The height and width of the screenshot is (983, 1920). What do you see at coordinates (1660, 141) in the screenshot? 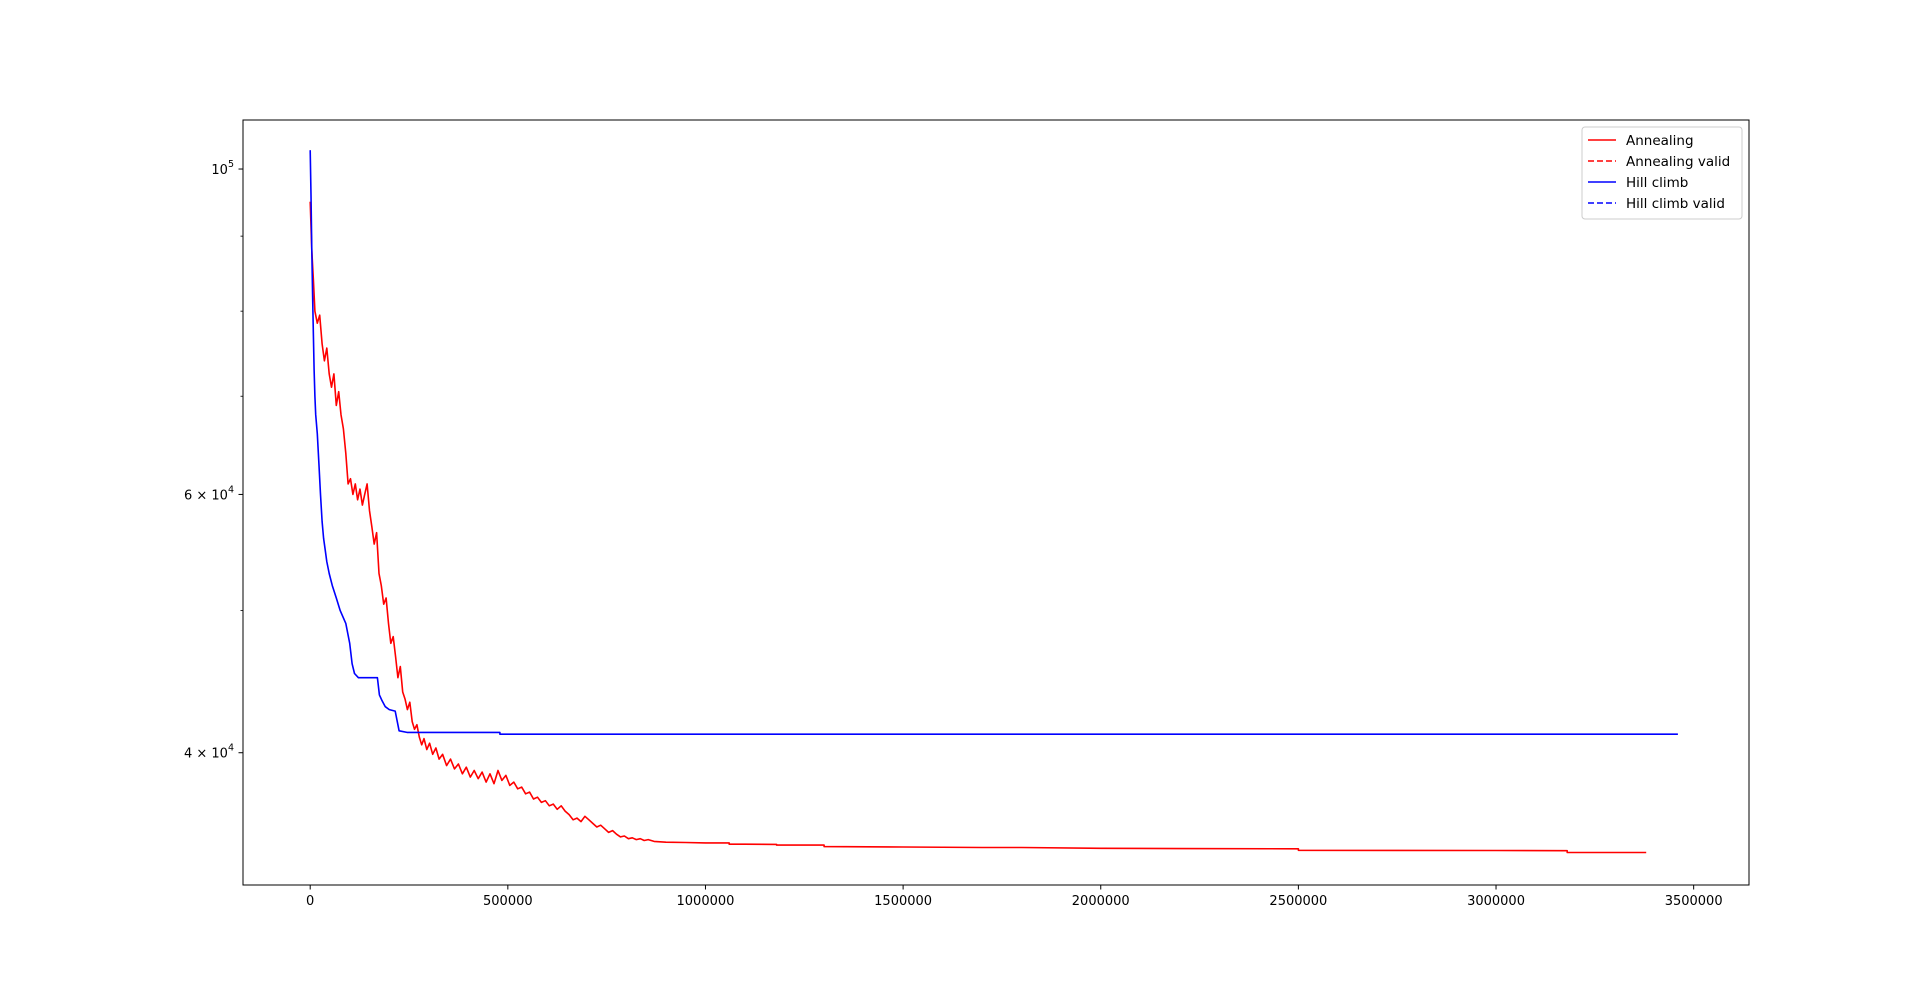
I see `legend-label: Annealing` at bounding box center [1660, 141].